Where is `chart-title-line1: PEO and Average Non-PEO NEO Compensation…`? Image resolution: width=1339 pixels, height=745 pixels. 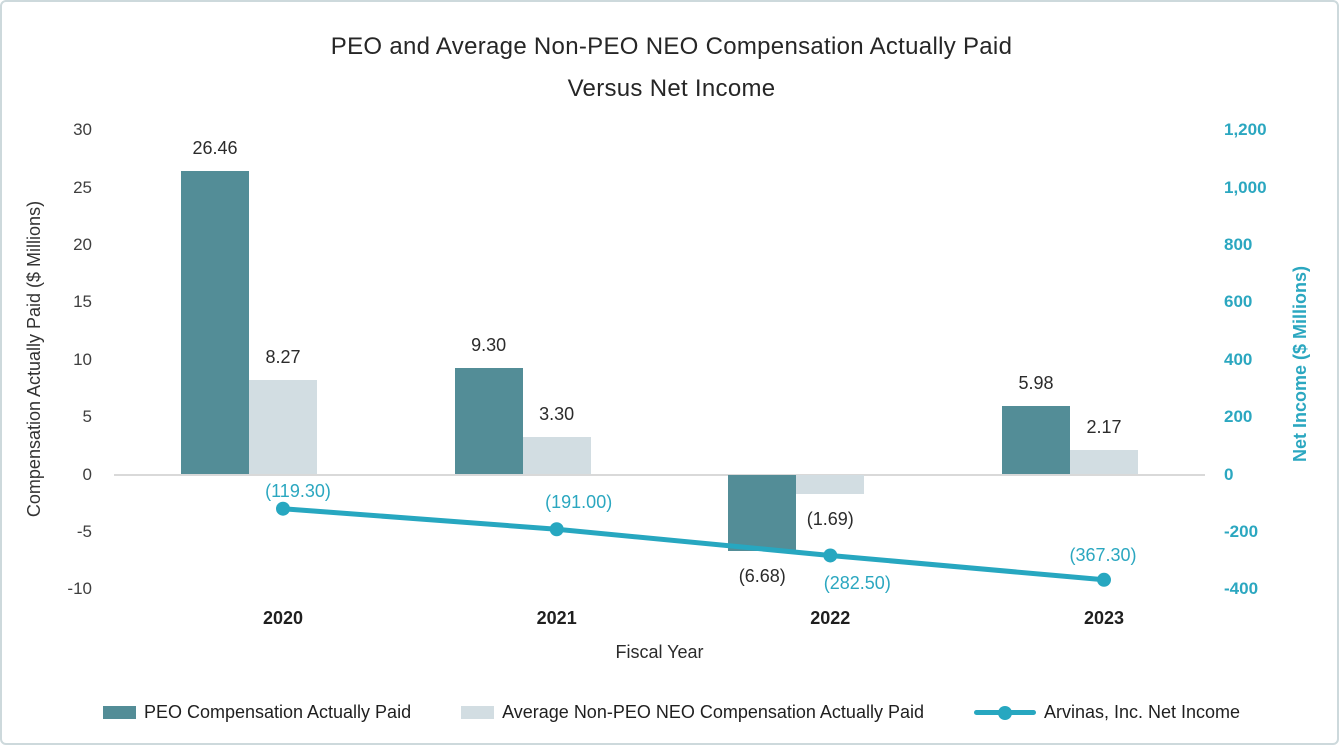 chart-title-line1: PEO and Average Non-PEO NEO Compensation… is located at coordinates (671, 46).